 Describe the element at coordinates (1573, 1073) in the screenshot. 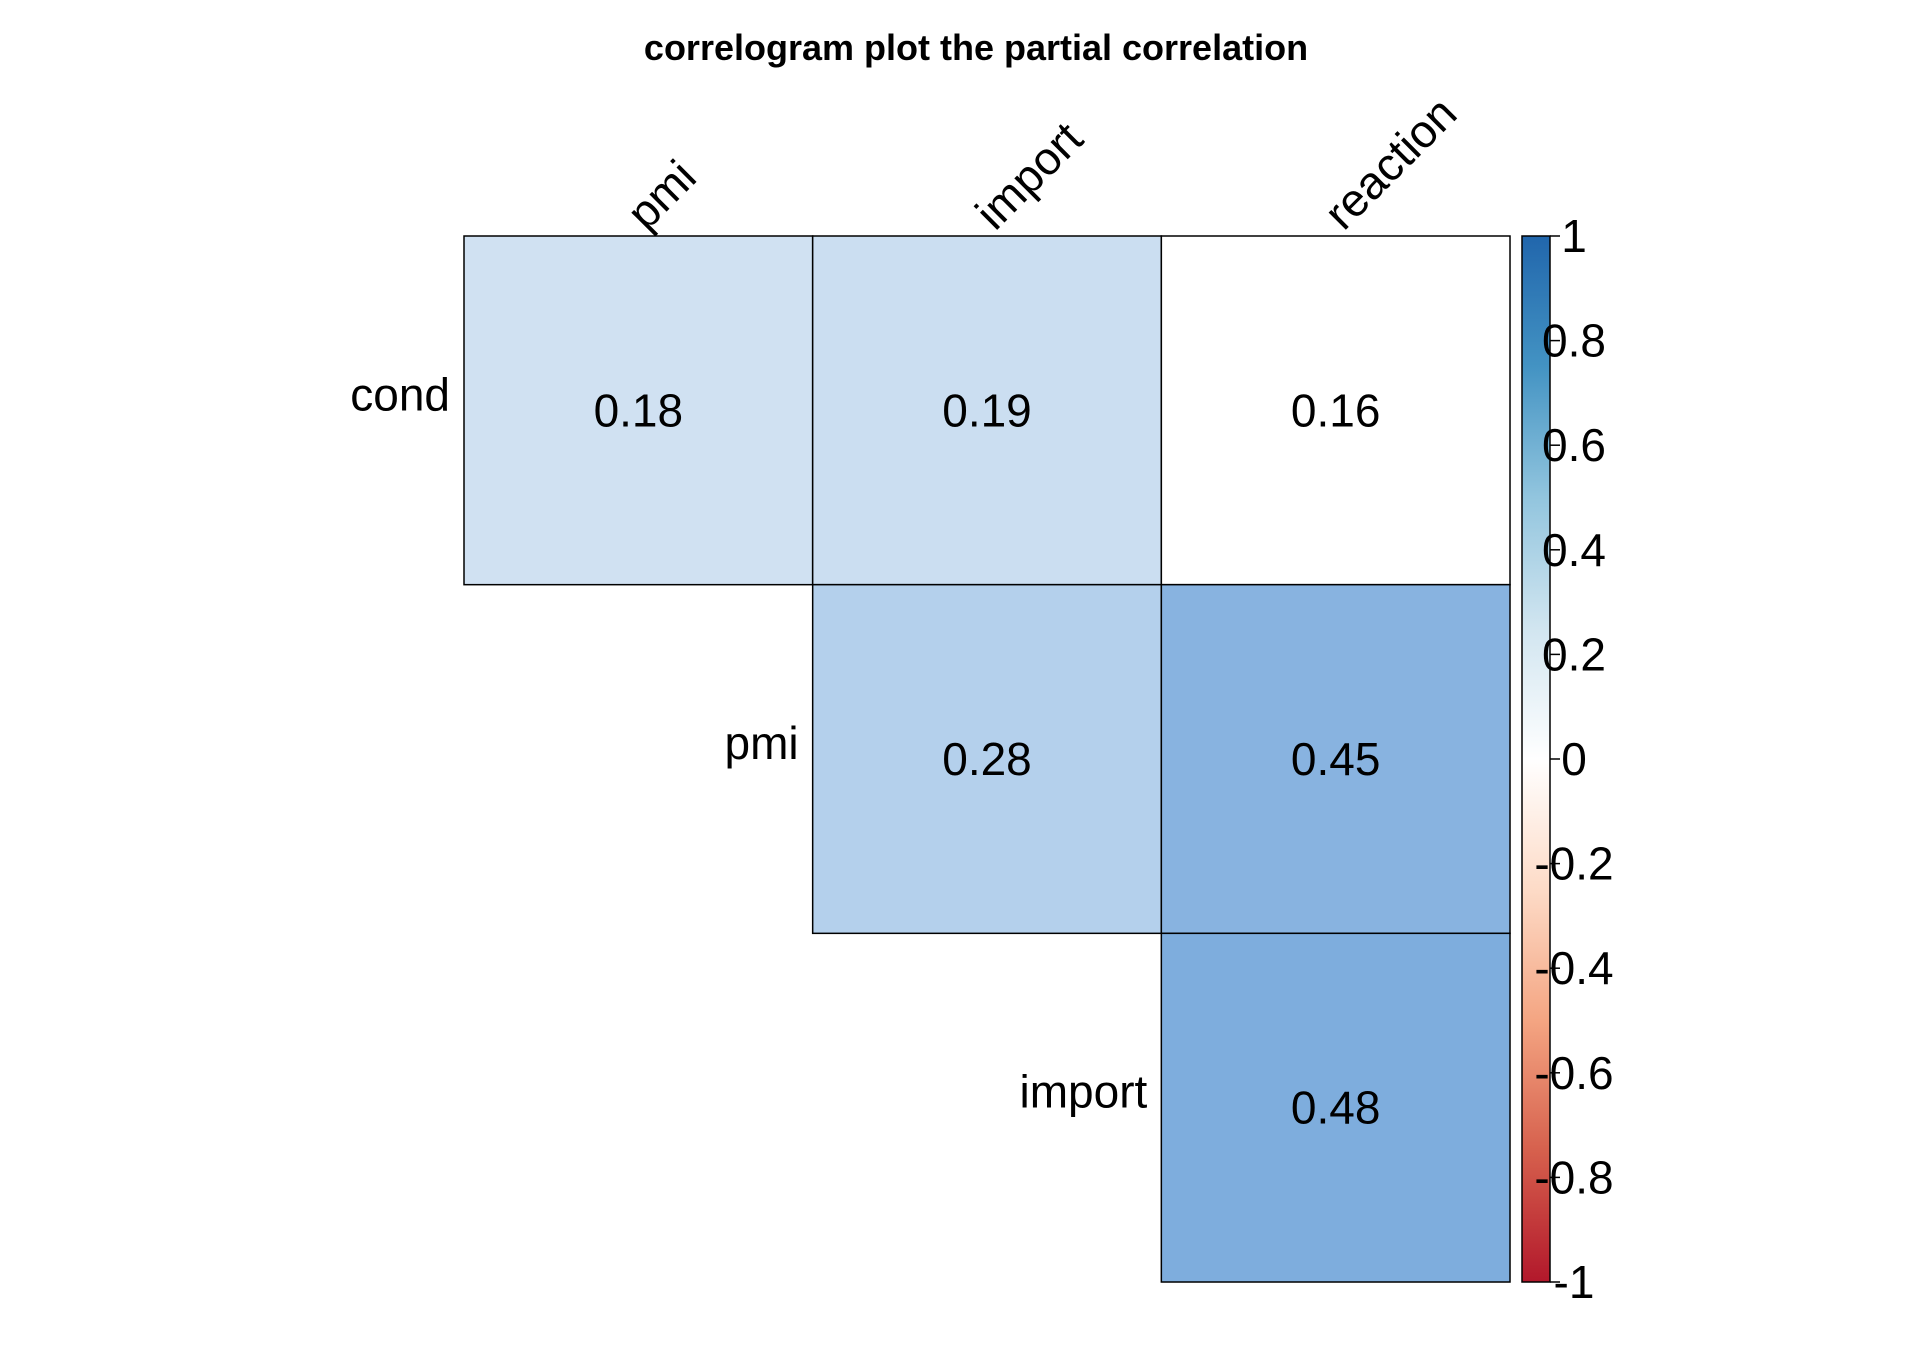

I see `colorbar-tick-label: -0.6` at that location.